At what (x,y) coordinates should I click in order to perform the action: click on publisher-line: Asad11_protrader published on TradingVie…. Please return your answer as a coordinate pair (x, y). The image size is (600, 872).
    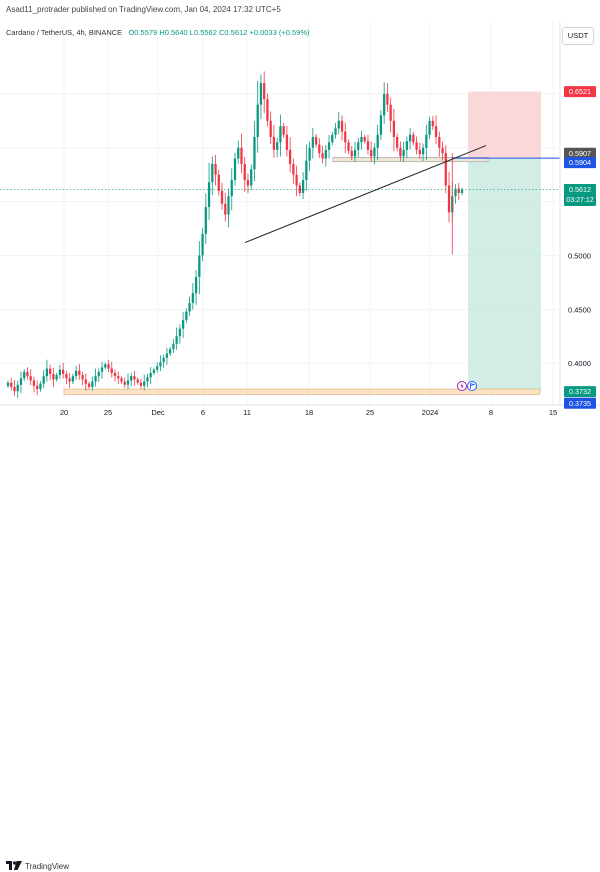
    Looking at the image, I should click on (143, 9).